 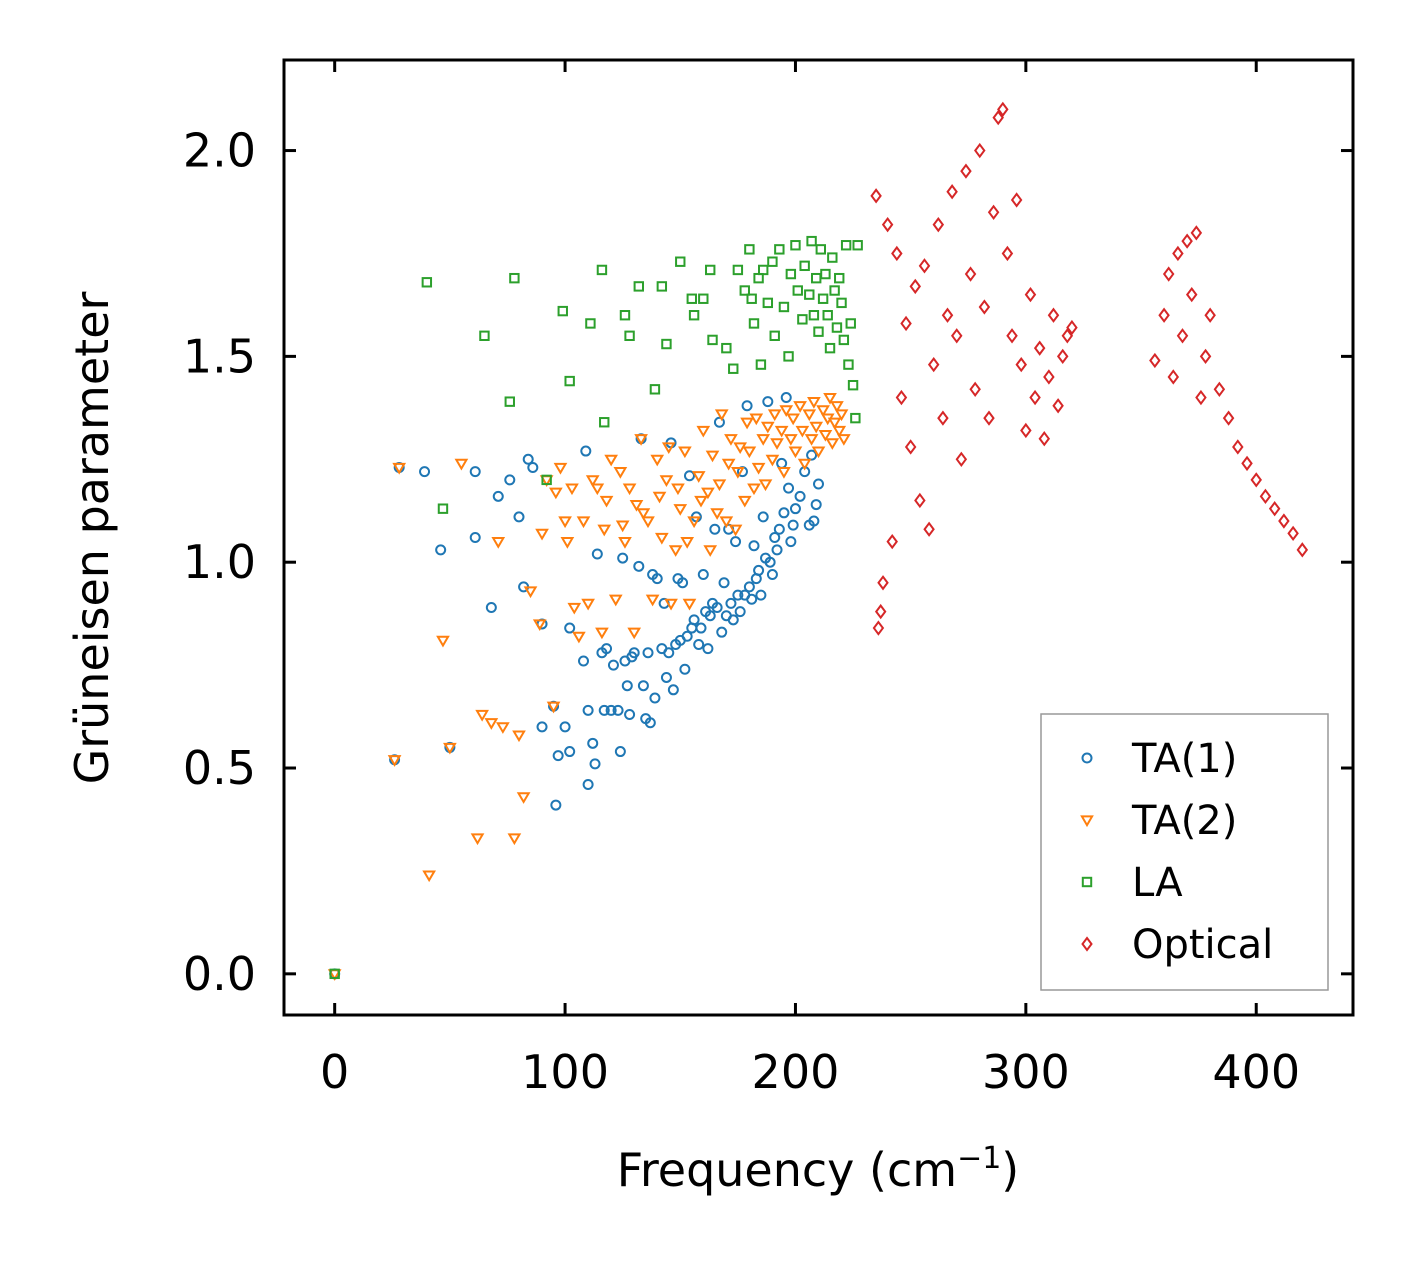 What do you see at coordinates (1184, 759) in the screenshot?
I see `legend-label-ta-1: TA(1)` at bounding box center [1184, 759].